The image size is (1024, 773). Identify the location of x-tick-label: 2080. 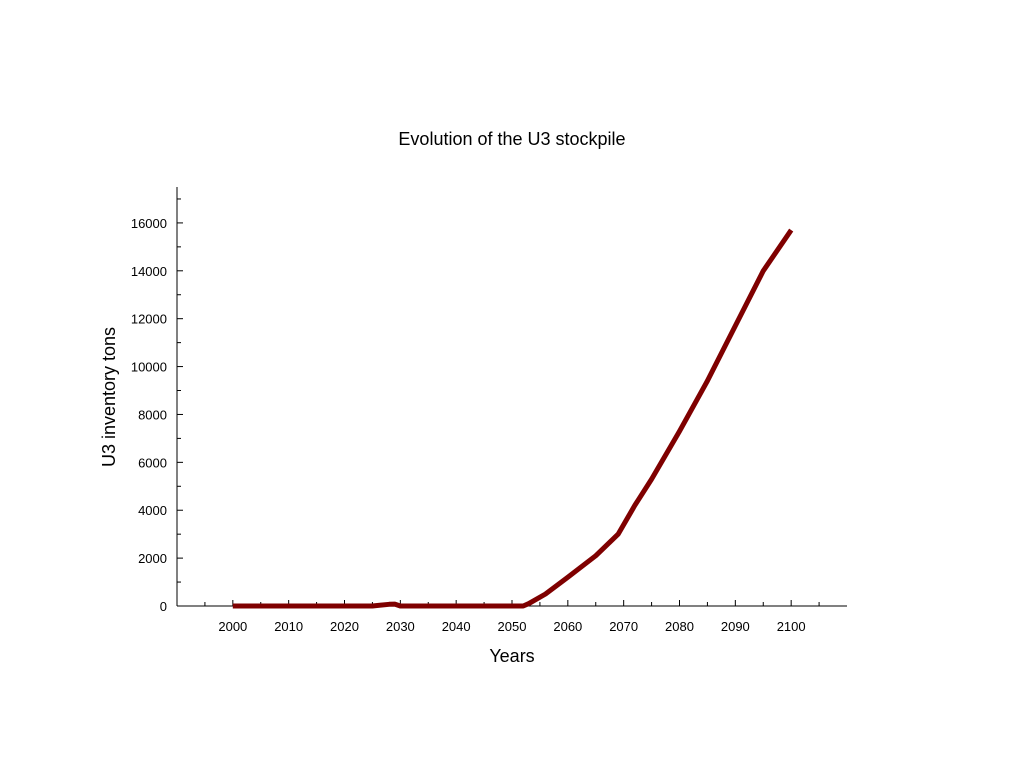
(679, 626).